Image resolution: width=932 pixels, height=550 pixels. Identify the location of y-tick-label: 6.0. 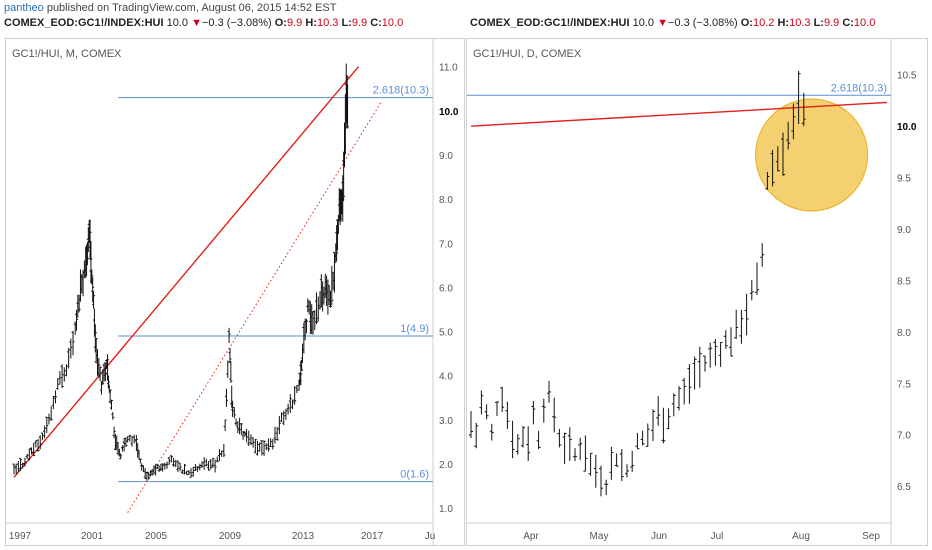
(446, 288).